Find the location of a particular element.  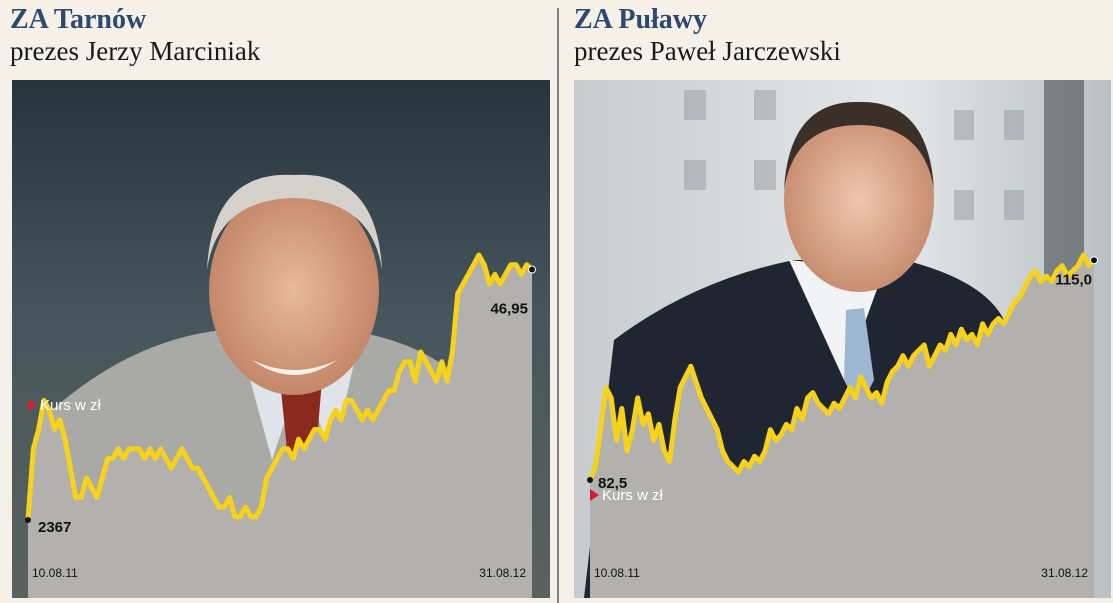

panel-divider is located at coordinates (558, 305).